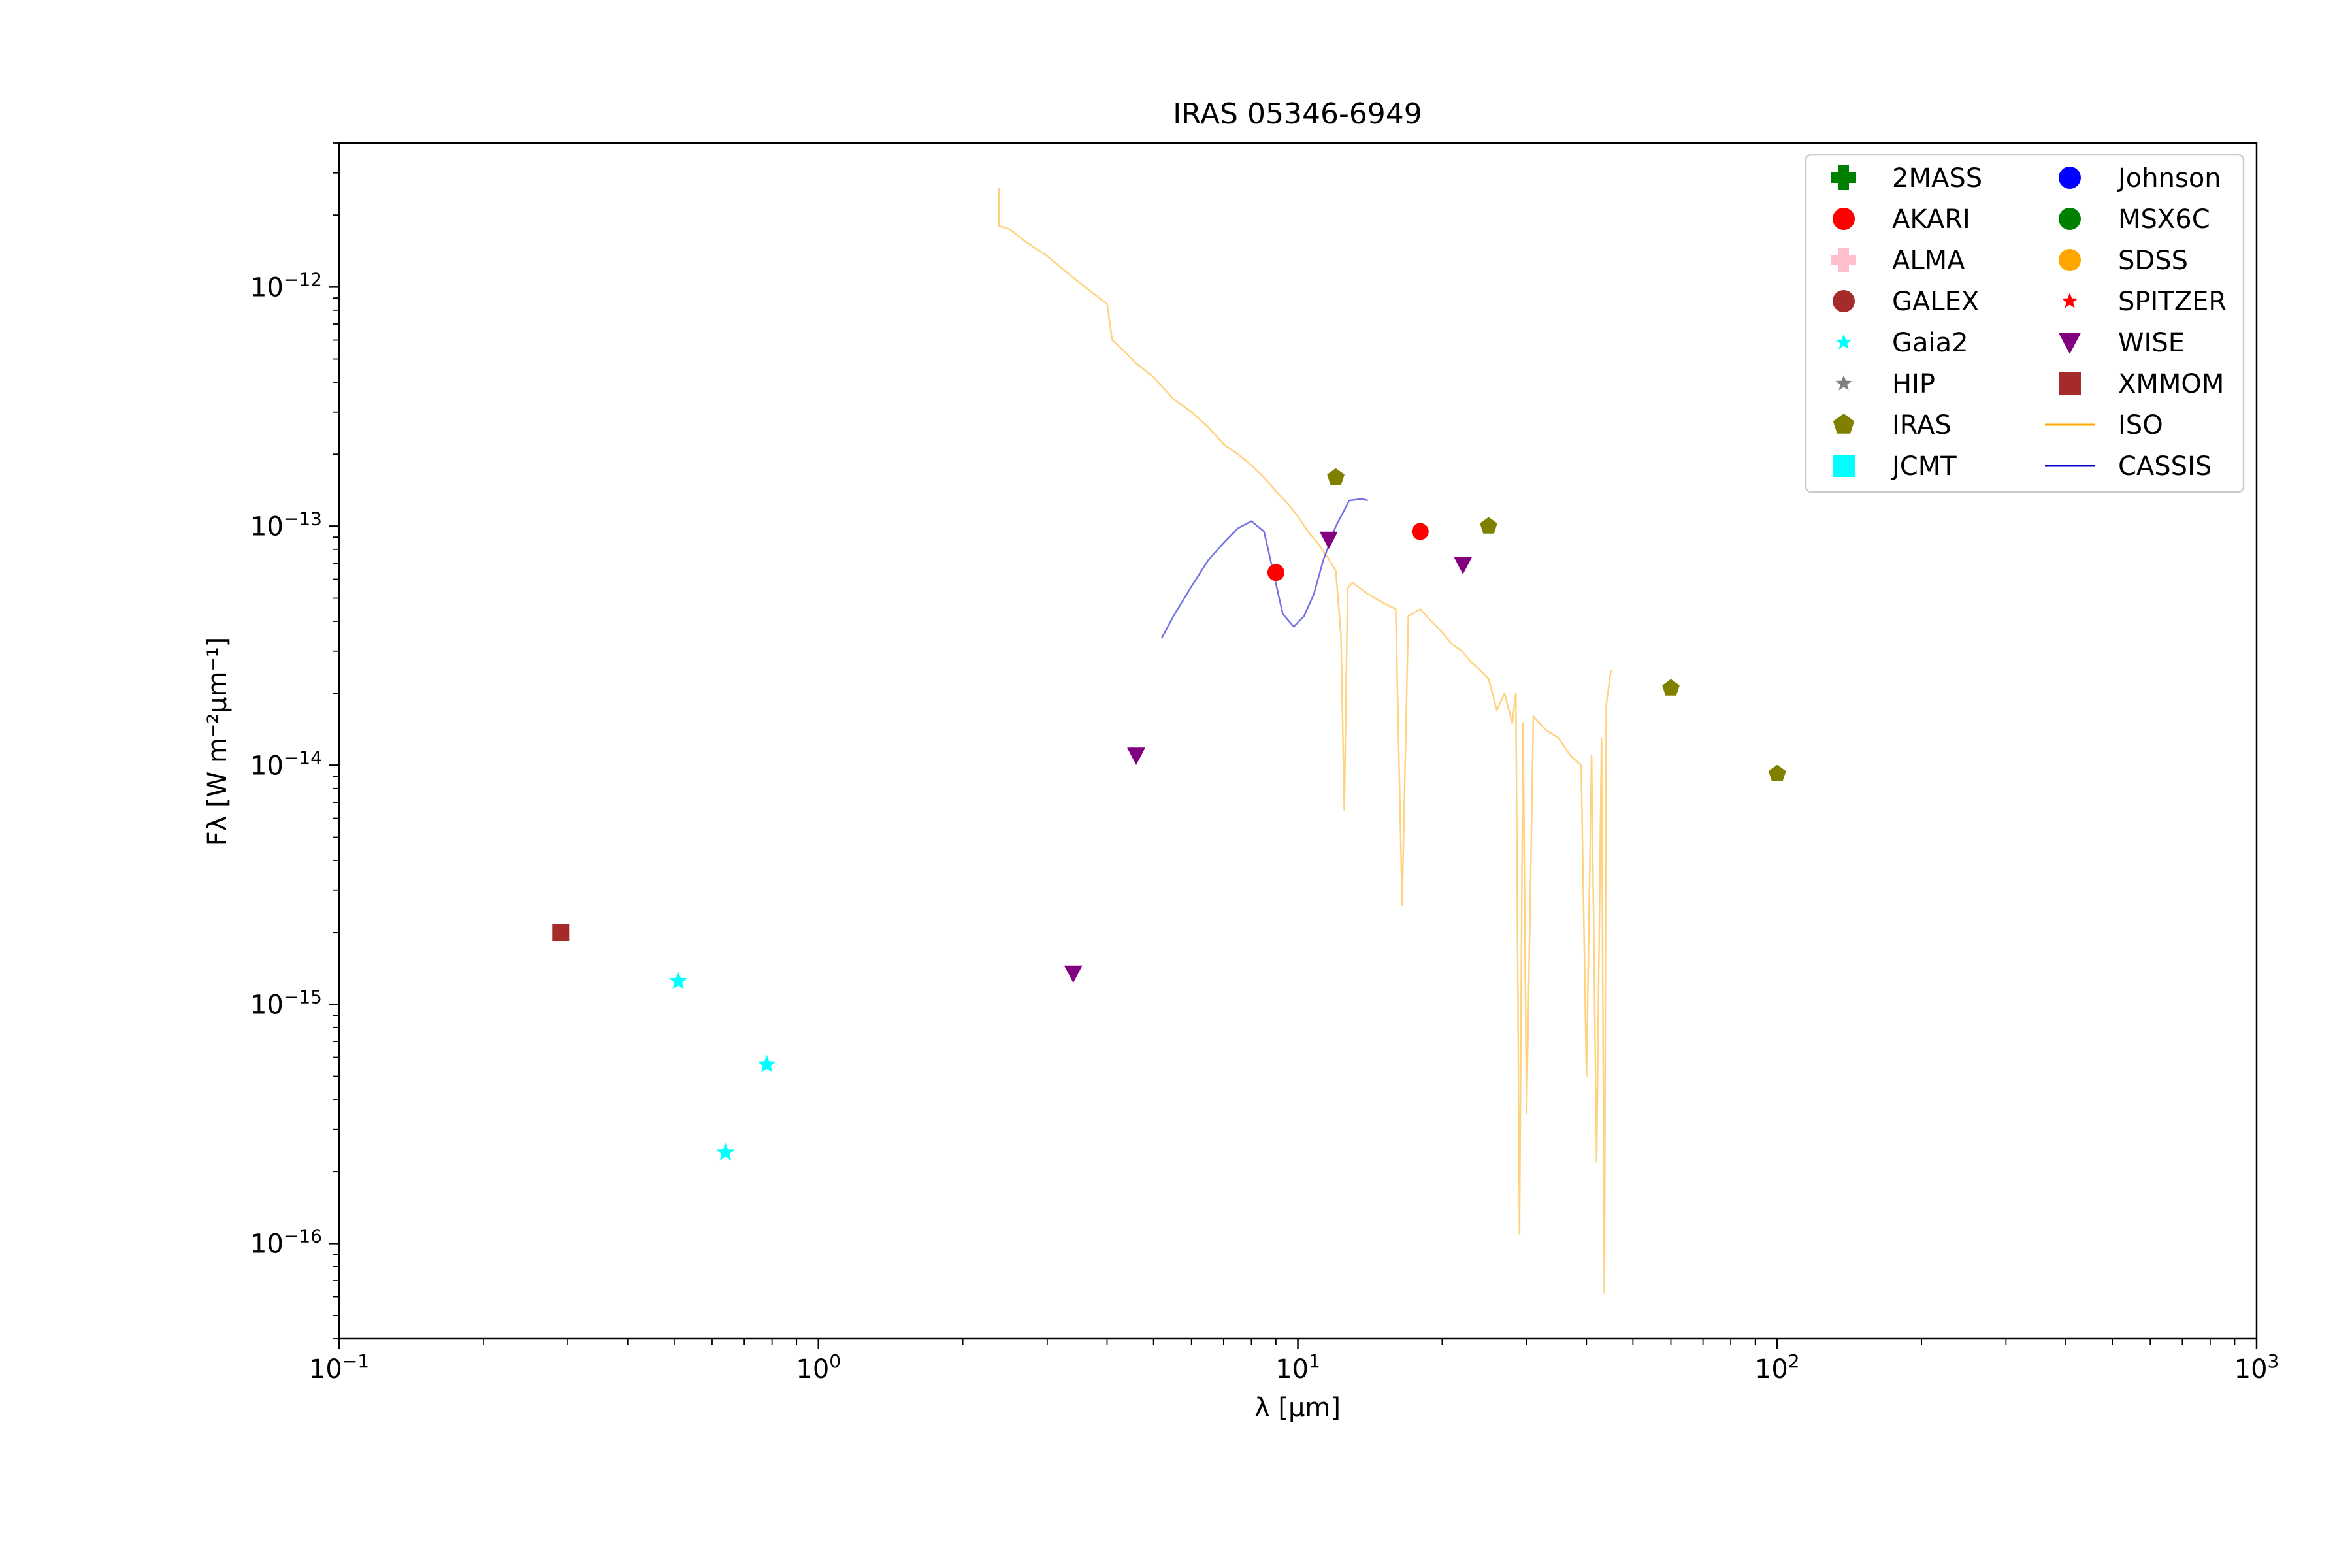 The image size is (2352, 1568). Describe the element at coordinates (2070, 178) in the screenshot. I see `legend-johnson-handle` at that location.